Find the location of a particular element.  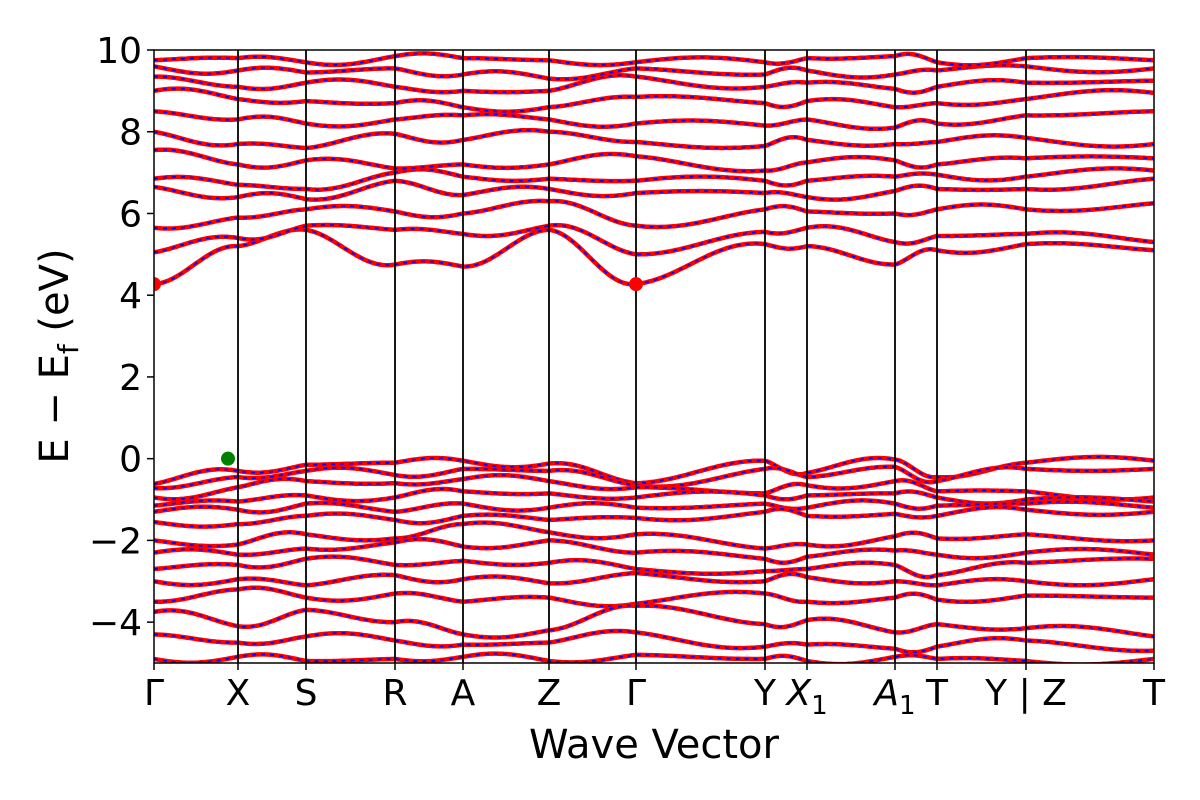

y-tick-label: 2 is located at coordinates (130, 378).